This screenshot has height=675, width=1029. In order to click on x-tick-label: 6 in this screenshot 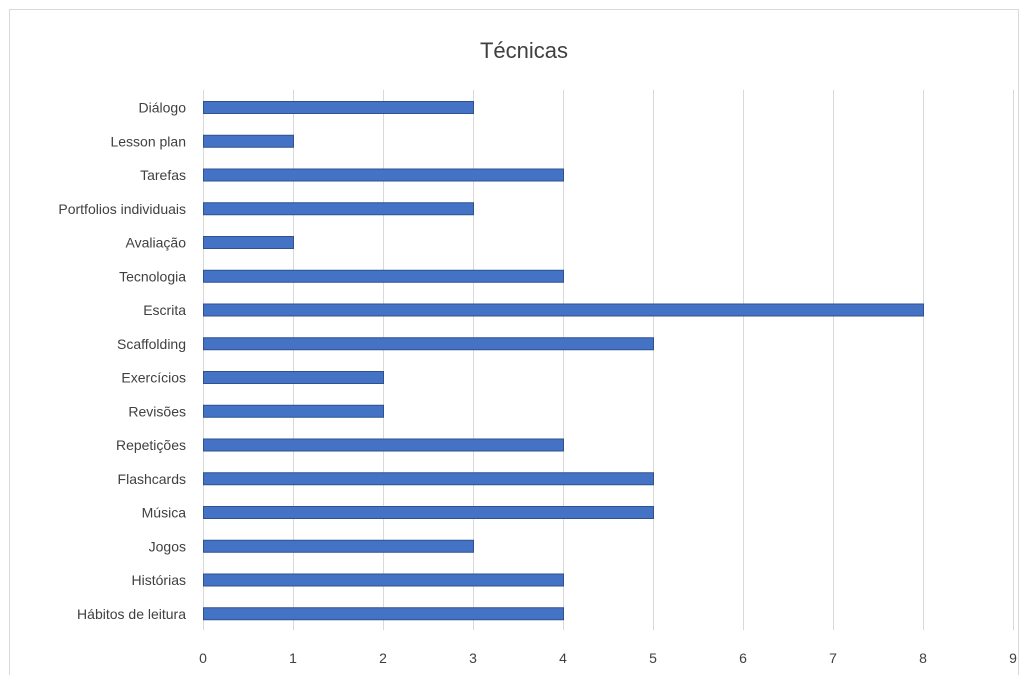, I will do `click(743, 658)`.